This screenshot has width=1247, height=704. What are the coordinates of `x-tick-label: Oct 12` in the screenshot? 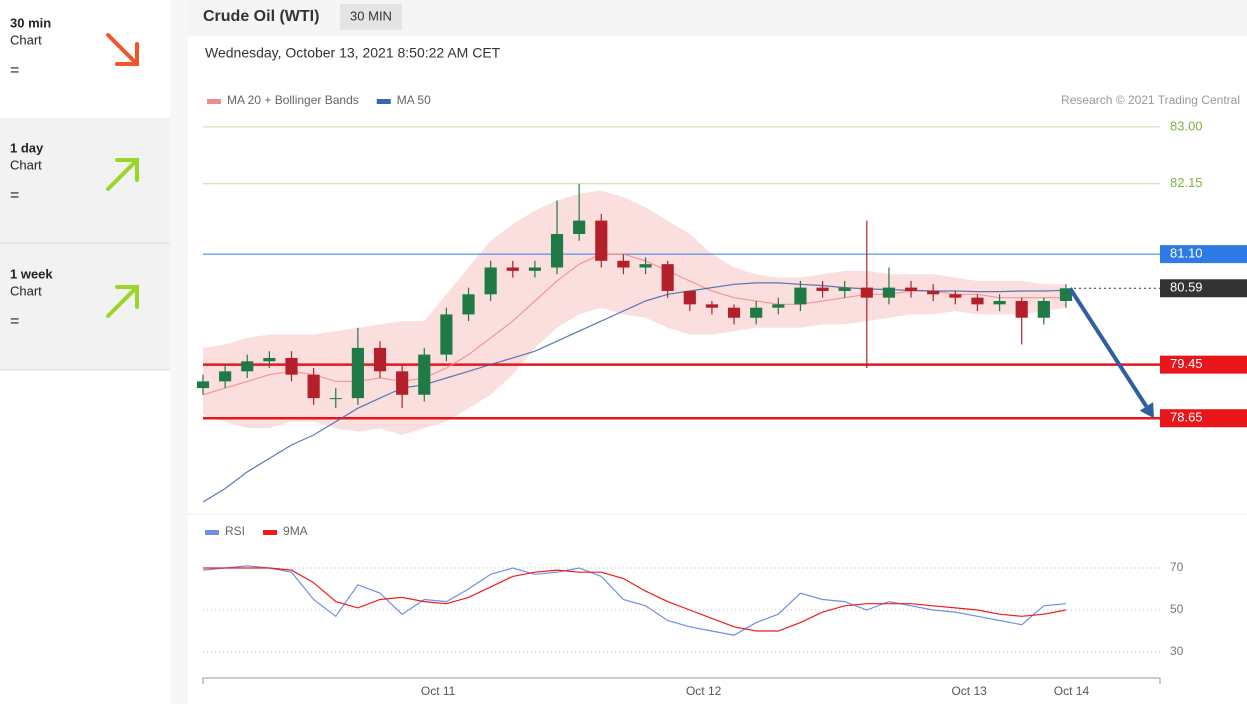 It's located at (704, 691).